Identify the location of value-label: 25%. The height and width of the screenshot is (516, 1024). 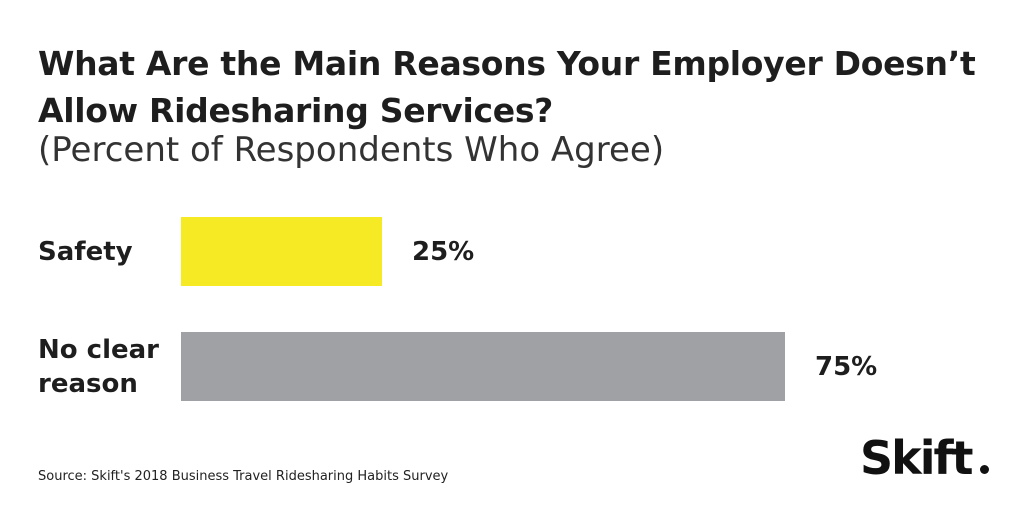
(443, 251).